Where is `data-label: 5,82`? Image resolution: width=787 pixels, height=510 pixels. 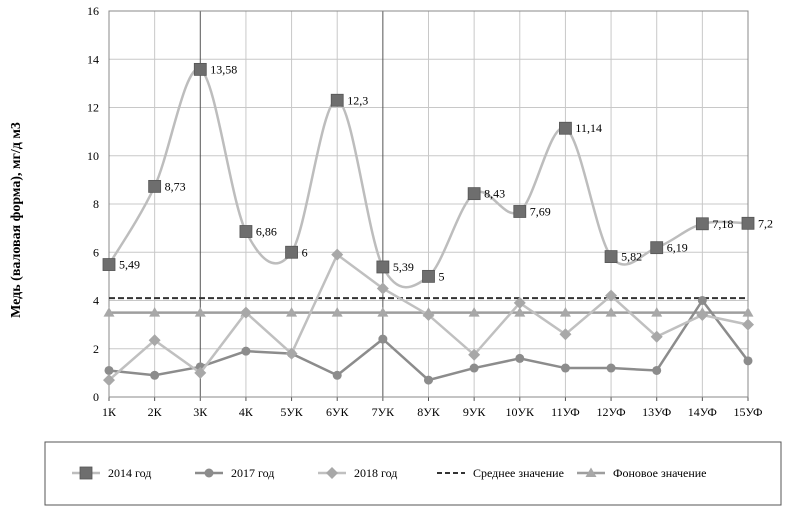 data-label: 5,82 is located at coordinates (631, 257).